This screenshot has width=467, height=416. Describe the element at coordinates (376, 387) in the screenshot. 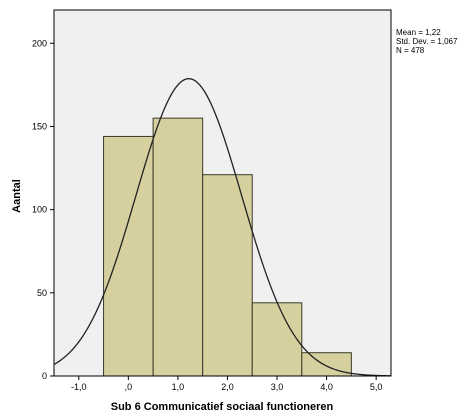

I see `x-tick-label: 5,0` at that location.